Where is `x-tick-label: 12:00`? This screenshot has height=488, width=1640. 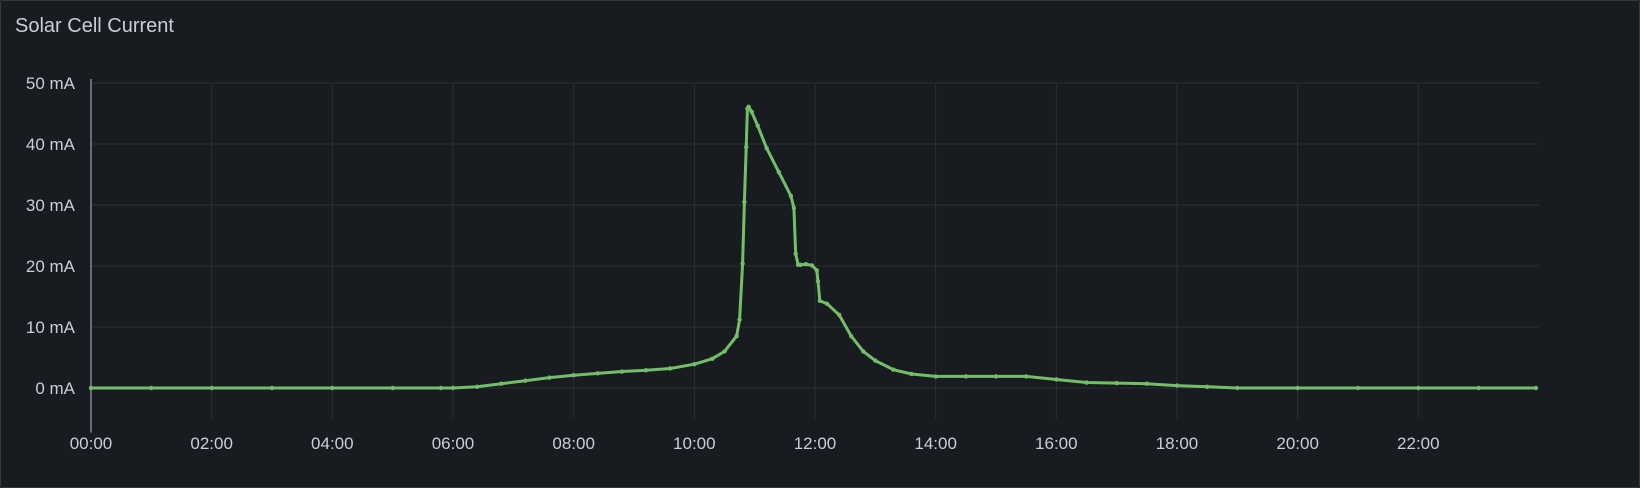 x-tick-label: 12:00 is located at coordinates (815, 443).